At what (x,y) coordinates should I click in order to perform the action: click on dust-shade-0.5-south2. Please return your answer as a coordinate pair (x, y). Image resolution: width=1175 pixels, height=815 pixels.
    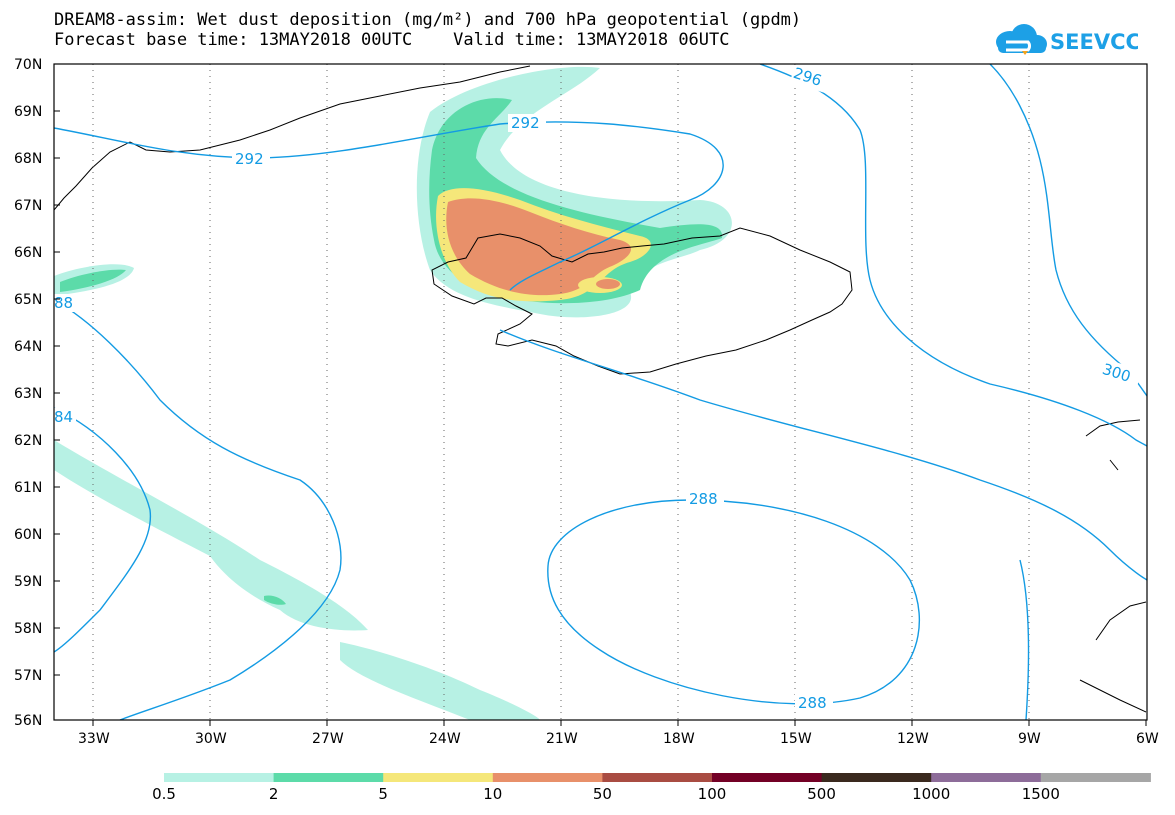
    Looking at the image, I should click on (440, 681).